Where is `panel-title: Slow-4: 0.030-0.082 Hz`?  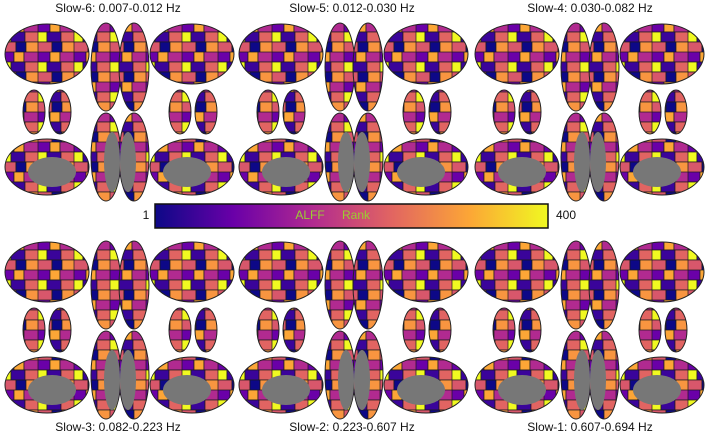 panel-title: Slow-4: 0.030-0.082 Hz is located at coordinates (589, 8).